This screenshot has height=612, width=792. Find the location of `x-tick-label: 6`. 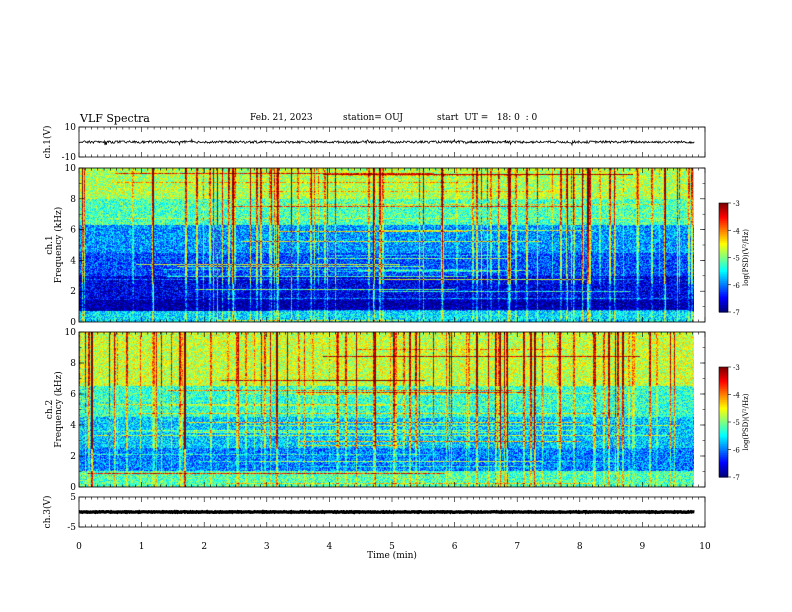

x-tick-label: 6 is located at coordinates (455, 547).